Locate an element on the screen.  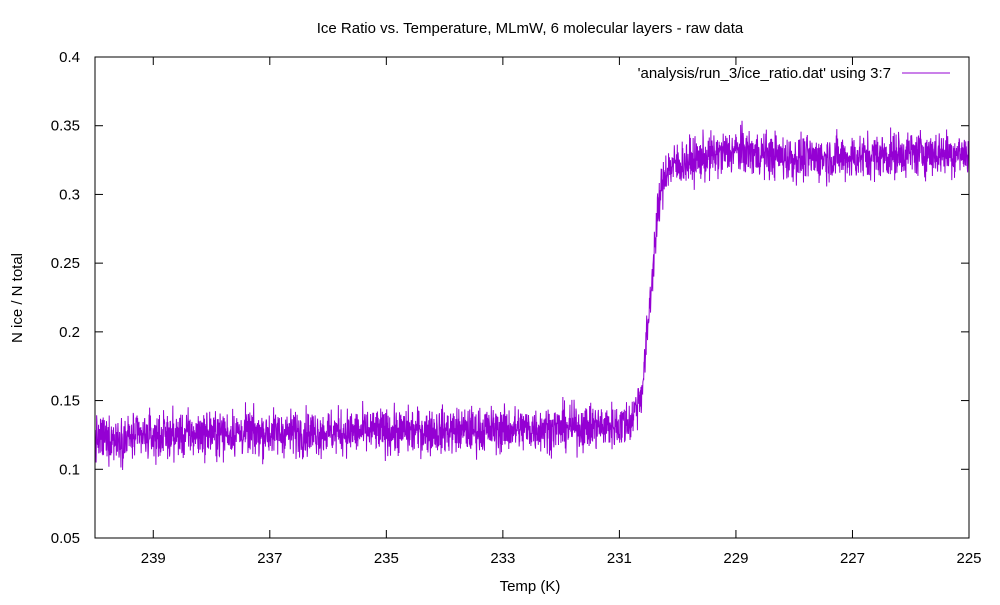
y-axis-label: N ice / N total is located at coordinates (17, 298).